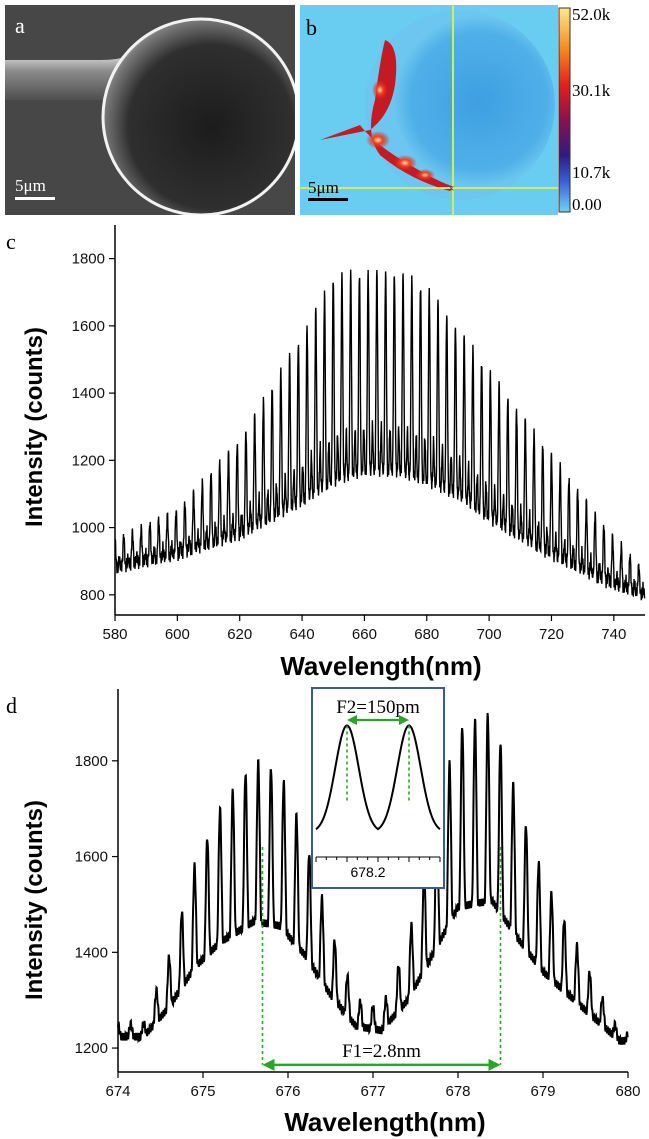 The height and width of the screenshot is (1139, 649). Describe the element at coordinates (20, 25) in the screenshot. I see `panel-a-letter: a` at that location.